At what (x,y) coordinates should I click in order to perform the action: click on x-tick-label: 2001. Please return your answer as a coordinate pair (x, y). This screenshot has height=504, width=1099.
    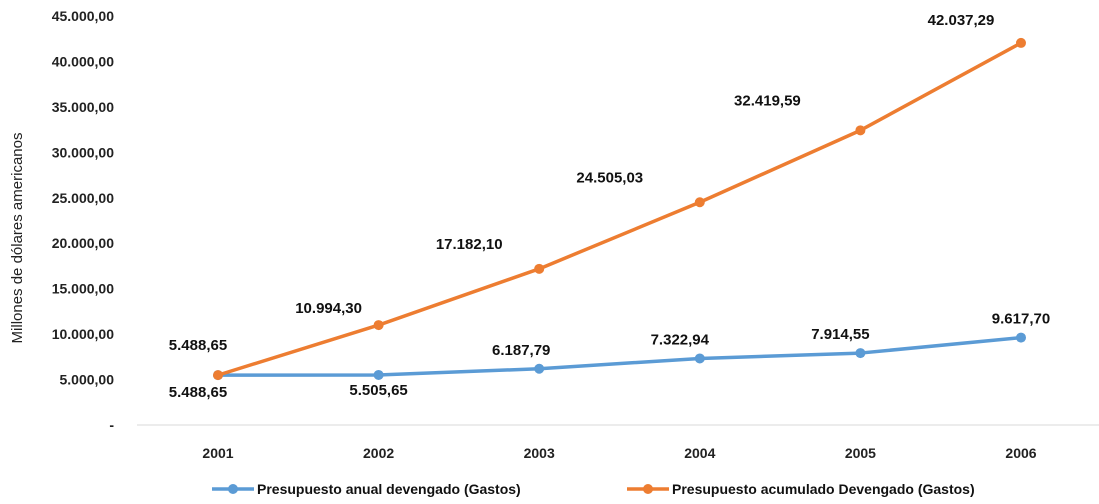
    Looking at the image, I should click on (217, 453).